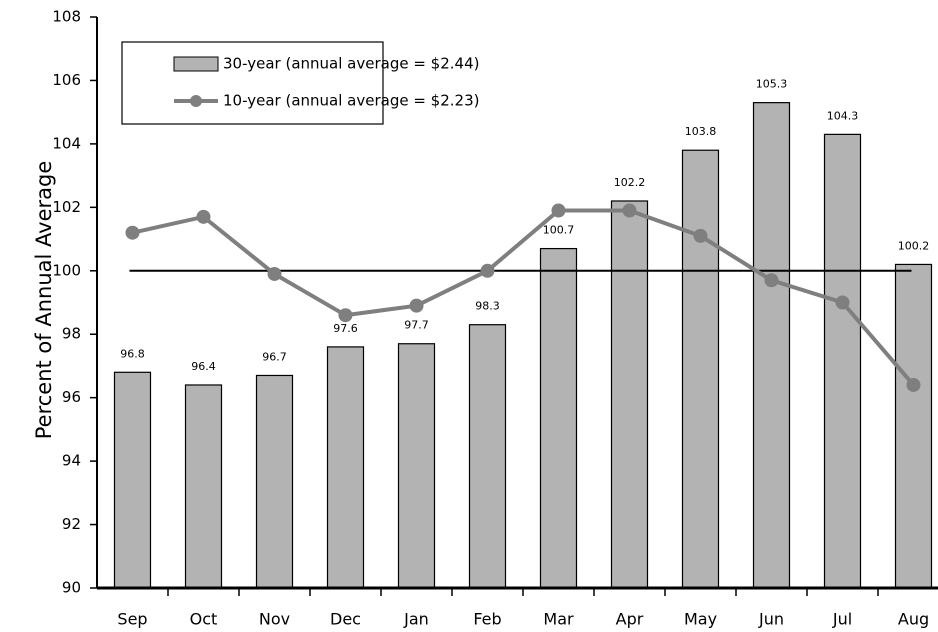  Describe the element at coordinates (203, 366) in the screenshot. I see `value-label: 96.4` at that location.